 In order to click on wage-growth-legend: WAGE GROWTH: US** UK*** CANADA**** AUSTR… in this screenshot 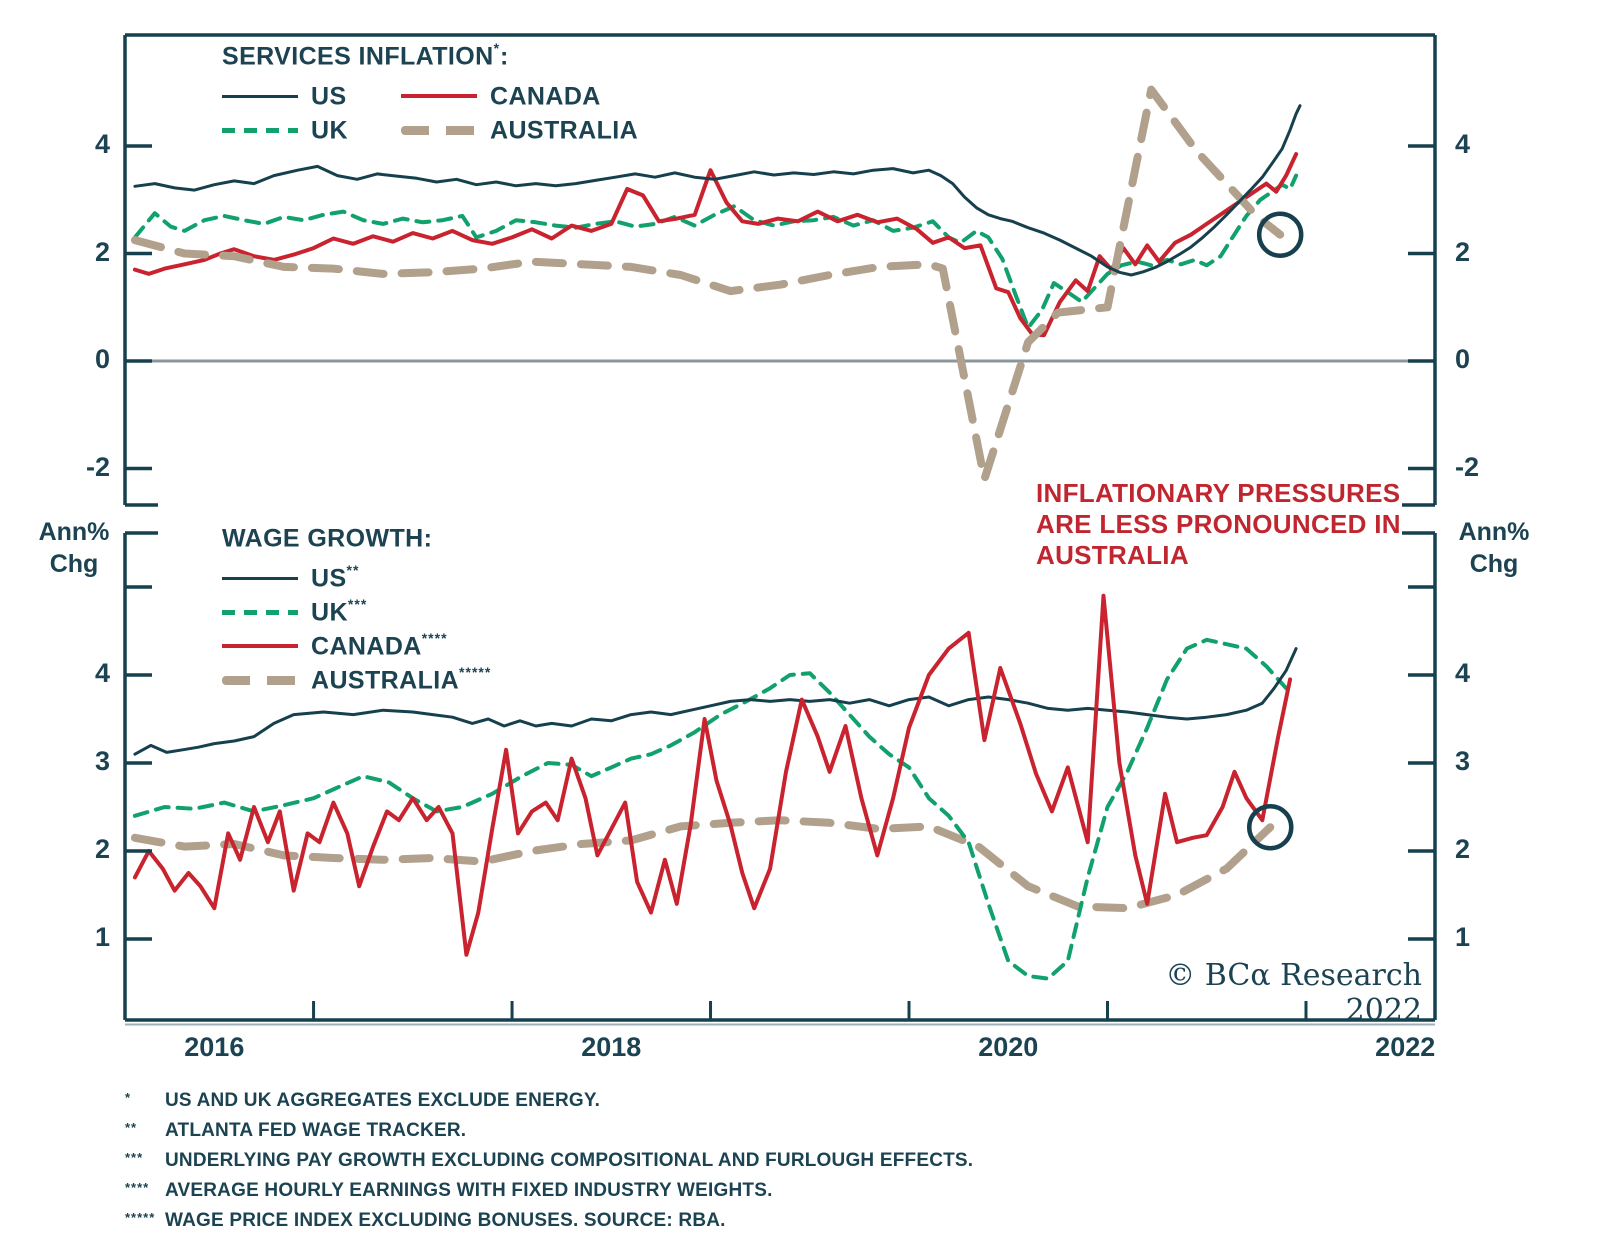, I will do `click(356, 610)`.